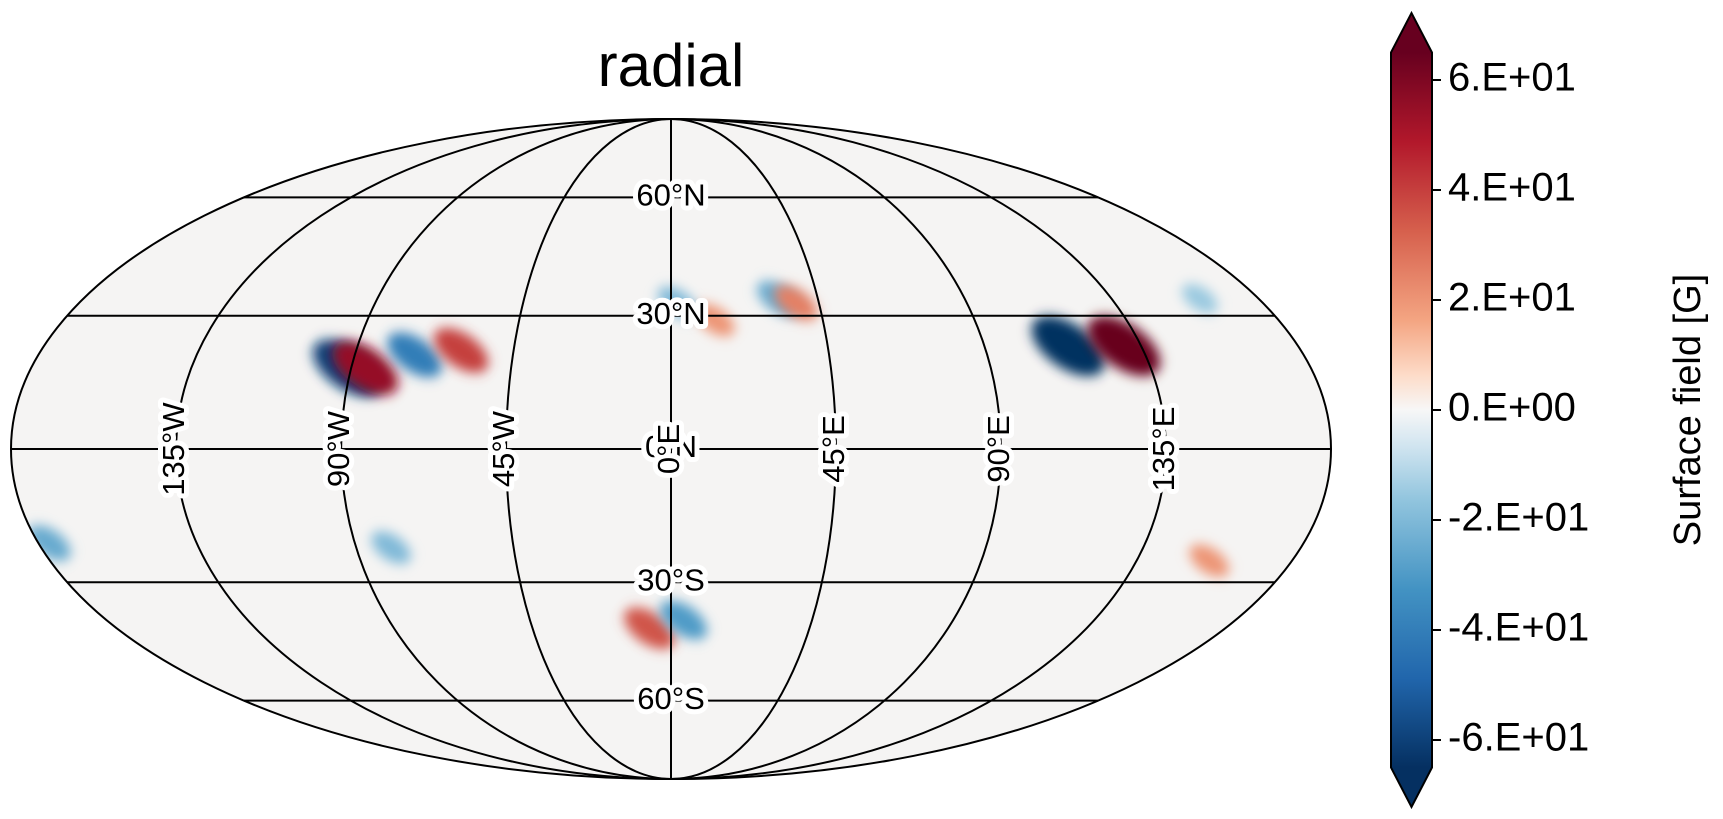 This screenshot has width=1723, height=819. What do you see at coordinates (1512, 298) in the screenshot?
I see `colorbar-tick-label: 2.E+01` at bounding box center [1512, 298].